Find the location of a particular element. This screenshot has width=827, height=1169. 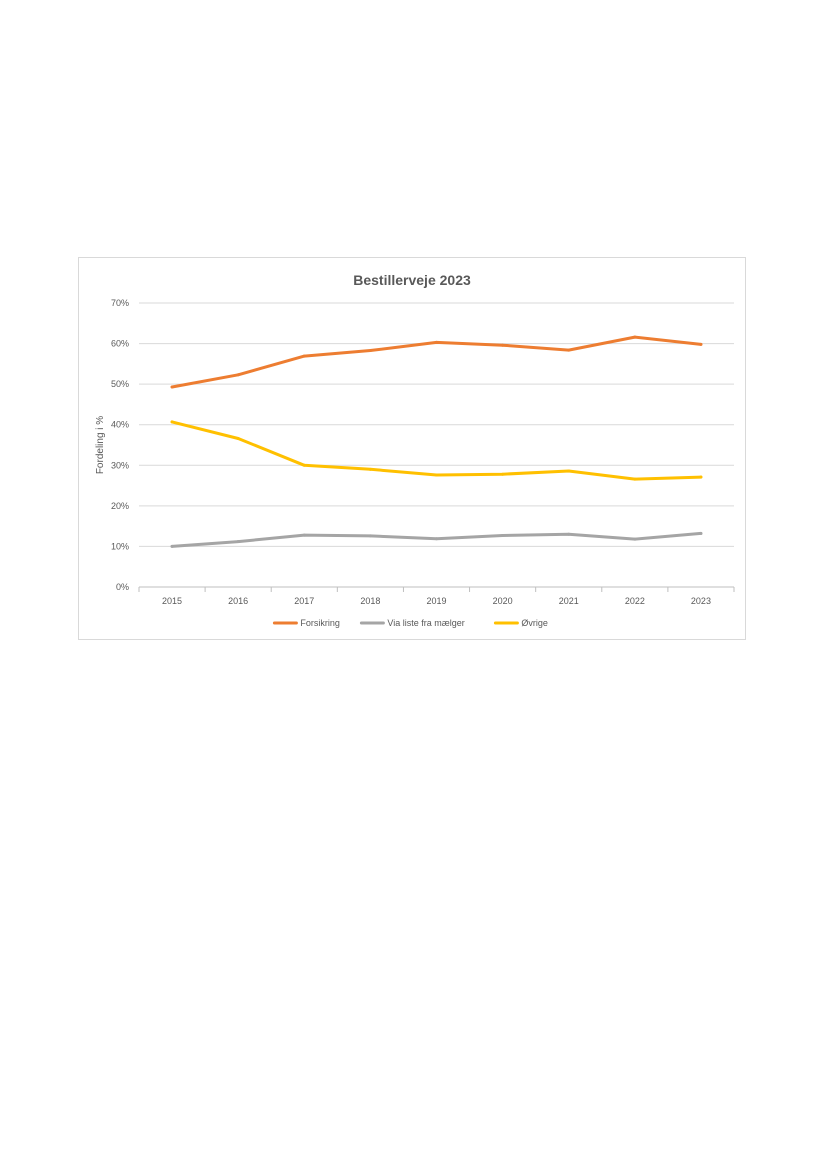

series-lines is located at coordinates (436, 441).